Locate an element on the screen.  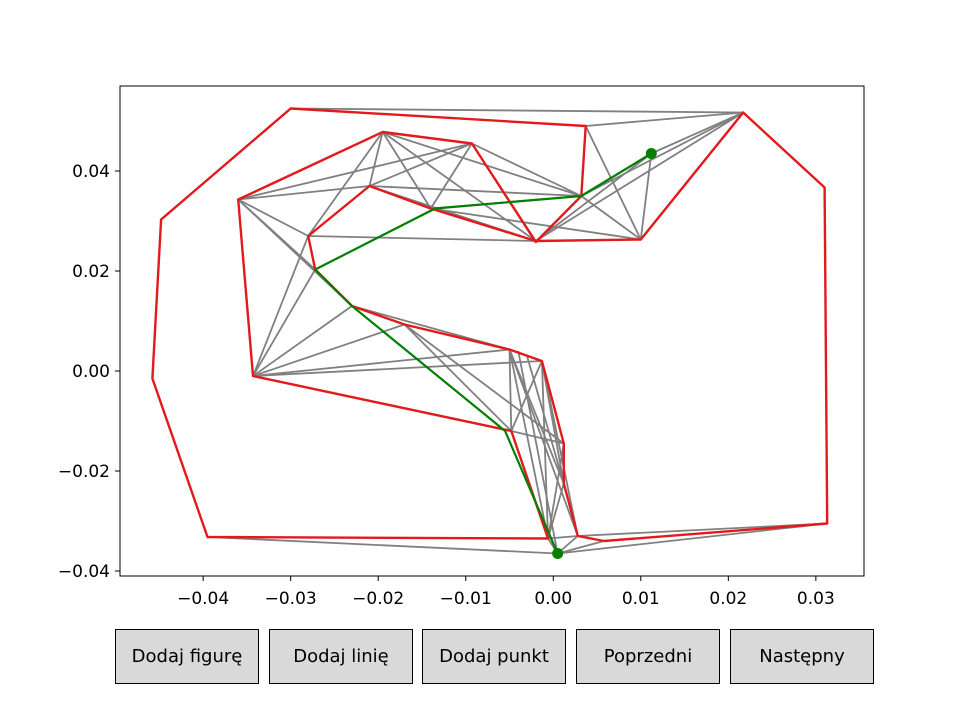
end-point is located at coordinates (558, 553).